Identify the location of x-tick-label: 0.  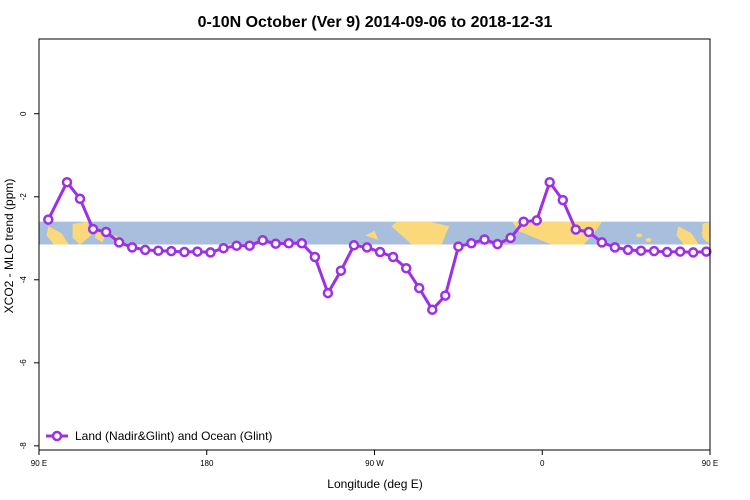
(542, 463).